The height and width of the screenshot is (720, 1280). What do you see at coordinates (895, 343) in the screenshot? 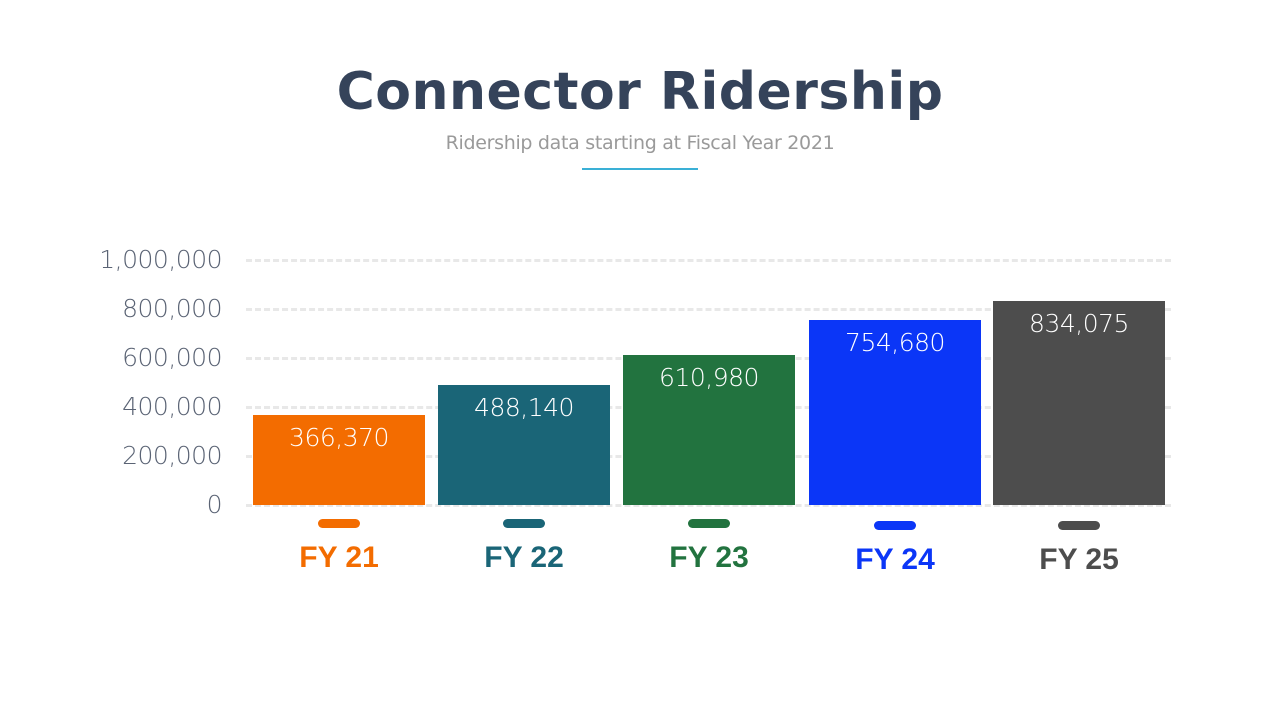
I see `bar-value-label: 754,680` at bounding box center [895, 343].